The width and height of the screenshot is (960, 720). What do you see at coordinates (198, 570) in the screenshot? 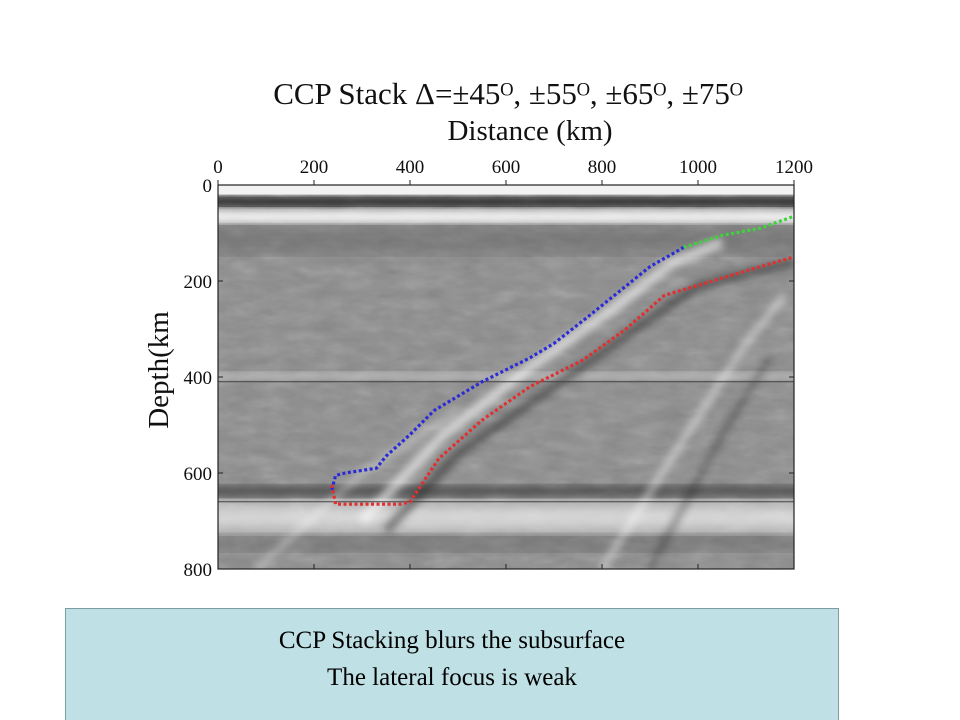
I see `y-tick-label: 800` at bounding box center [198, 570].